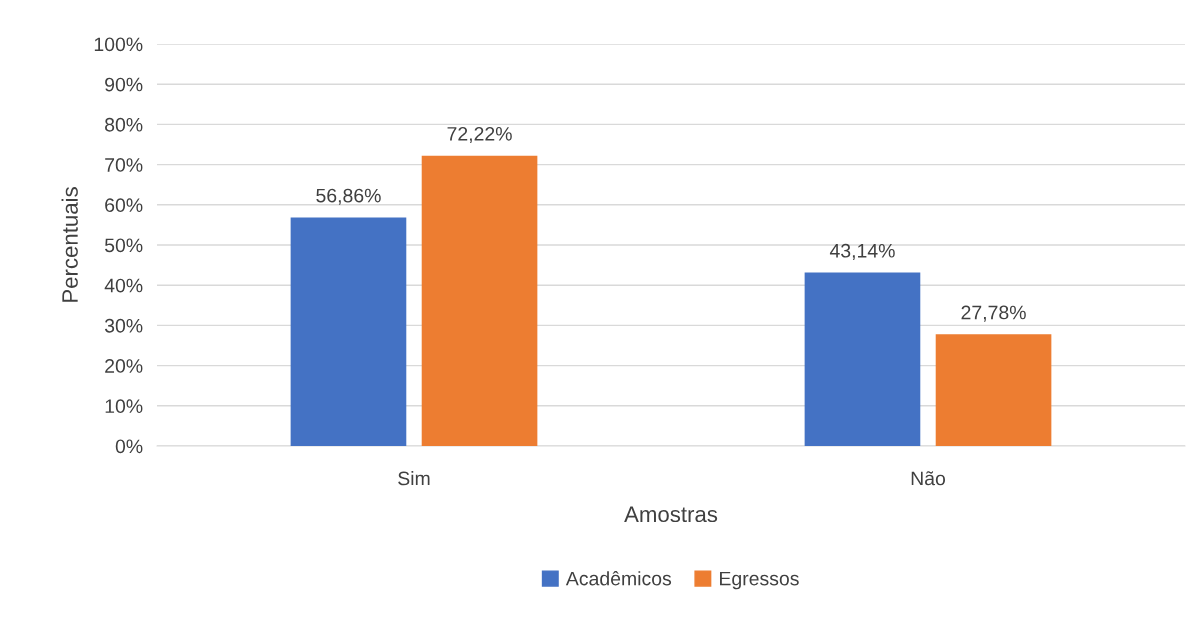 This screenshot has width=1203, height=617. What do you see at coordinates (124, 124) in the screenshot?
I see `y-tick-label: 80%` at bounding box center [124, 124].